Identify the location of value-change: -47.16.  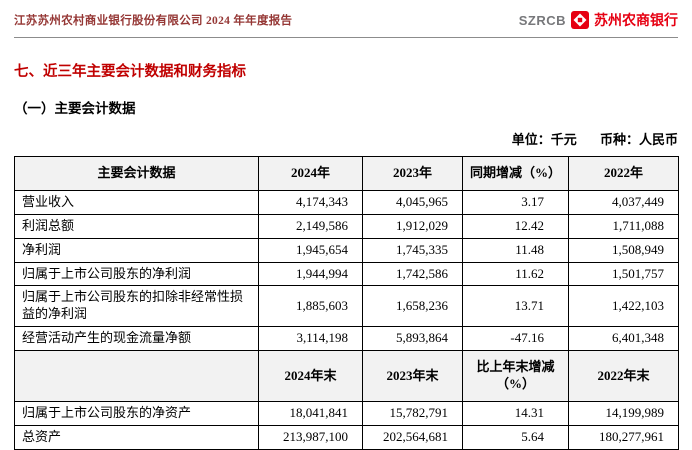
(515, 339).